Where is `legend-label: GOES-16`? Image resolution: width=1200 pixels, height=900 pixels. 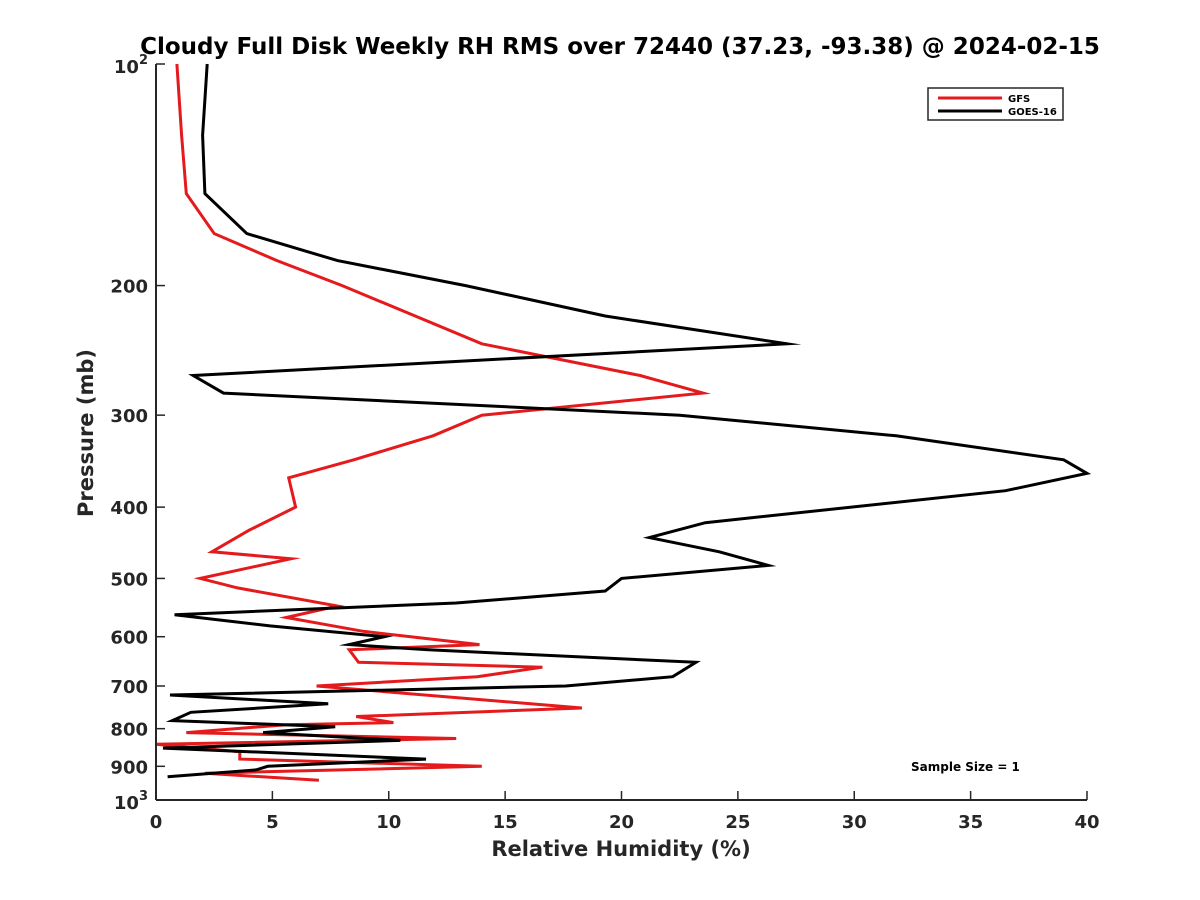
legend-label: GOES-16 is located at coordinates (1032, 112).